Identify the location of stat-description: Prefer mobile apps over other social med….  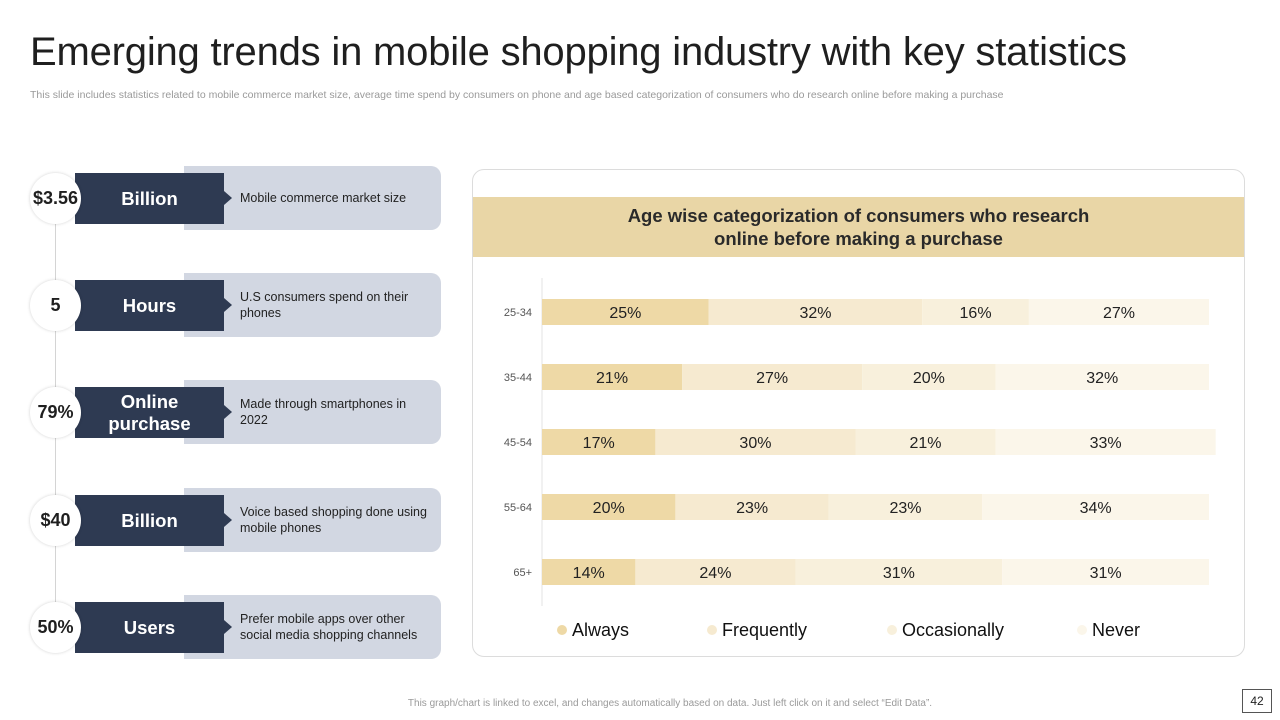
(329, 627).